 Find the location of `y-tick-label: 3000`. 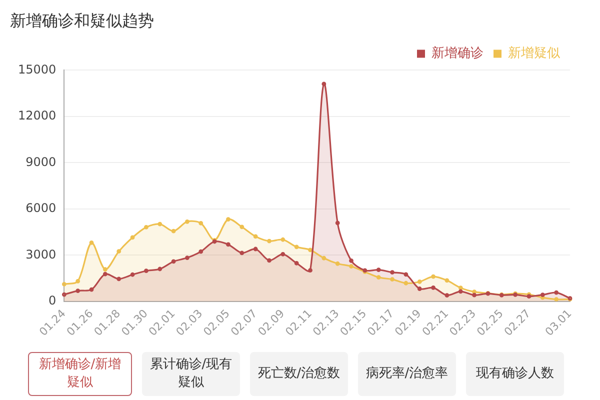

y-tick-label: 3000 is located at coordinates (41, 254).